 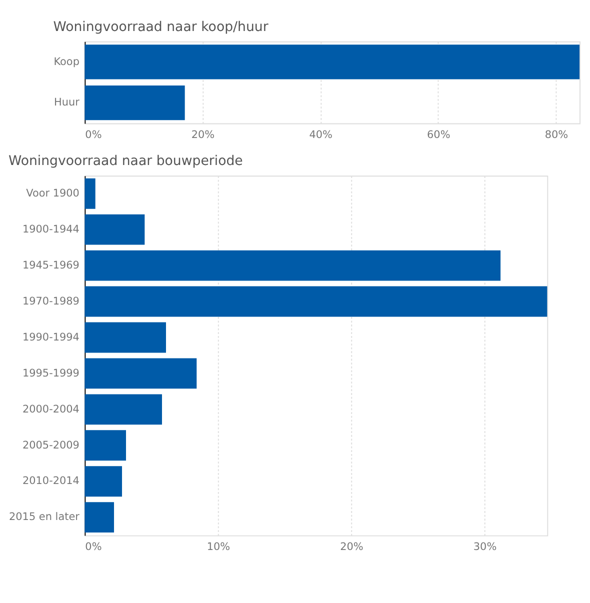 What do you see at coordinates (438, 135) in the screenshot?
I see `x-tick-label: 60%` at bounding box center [438, 135].